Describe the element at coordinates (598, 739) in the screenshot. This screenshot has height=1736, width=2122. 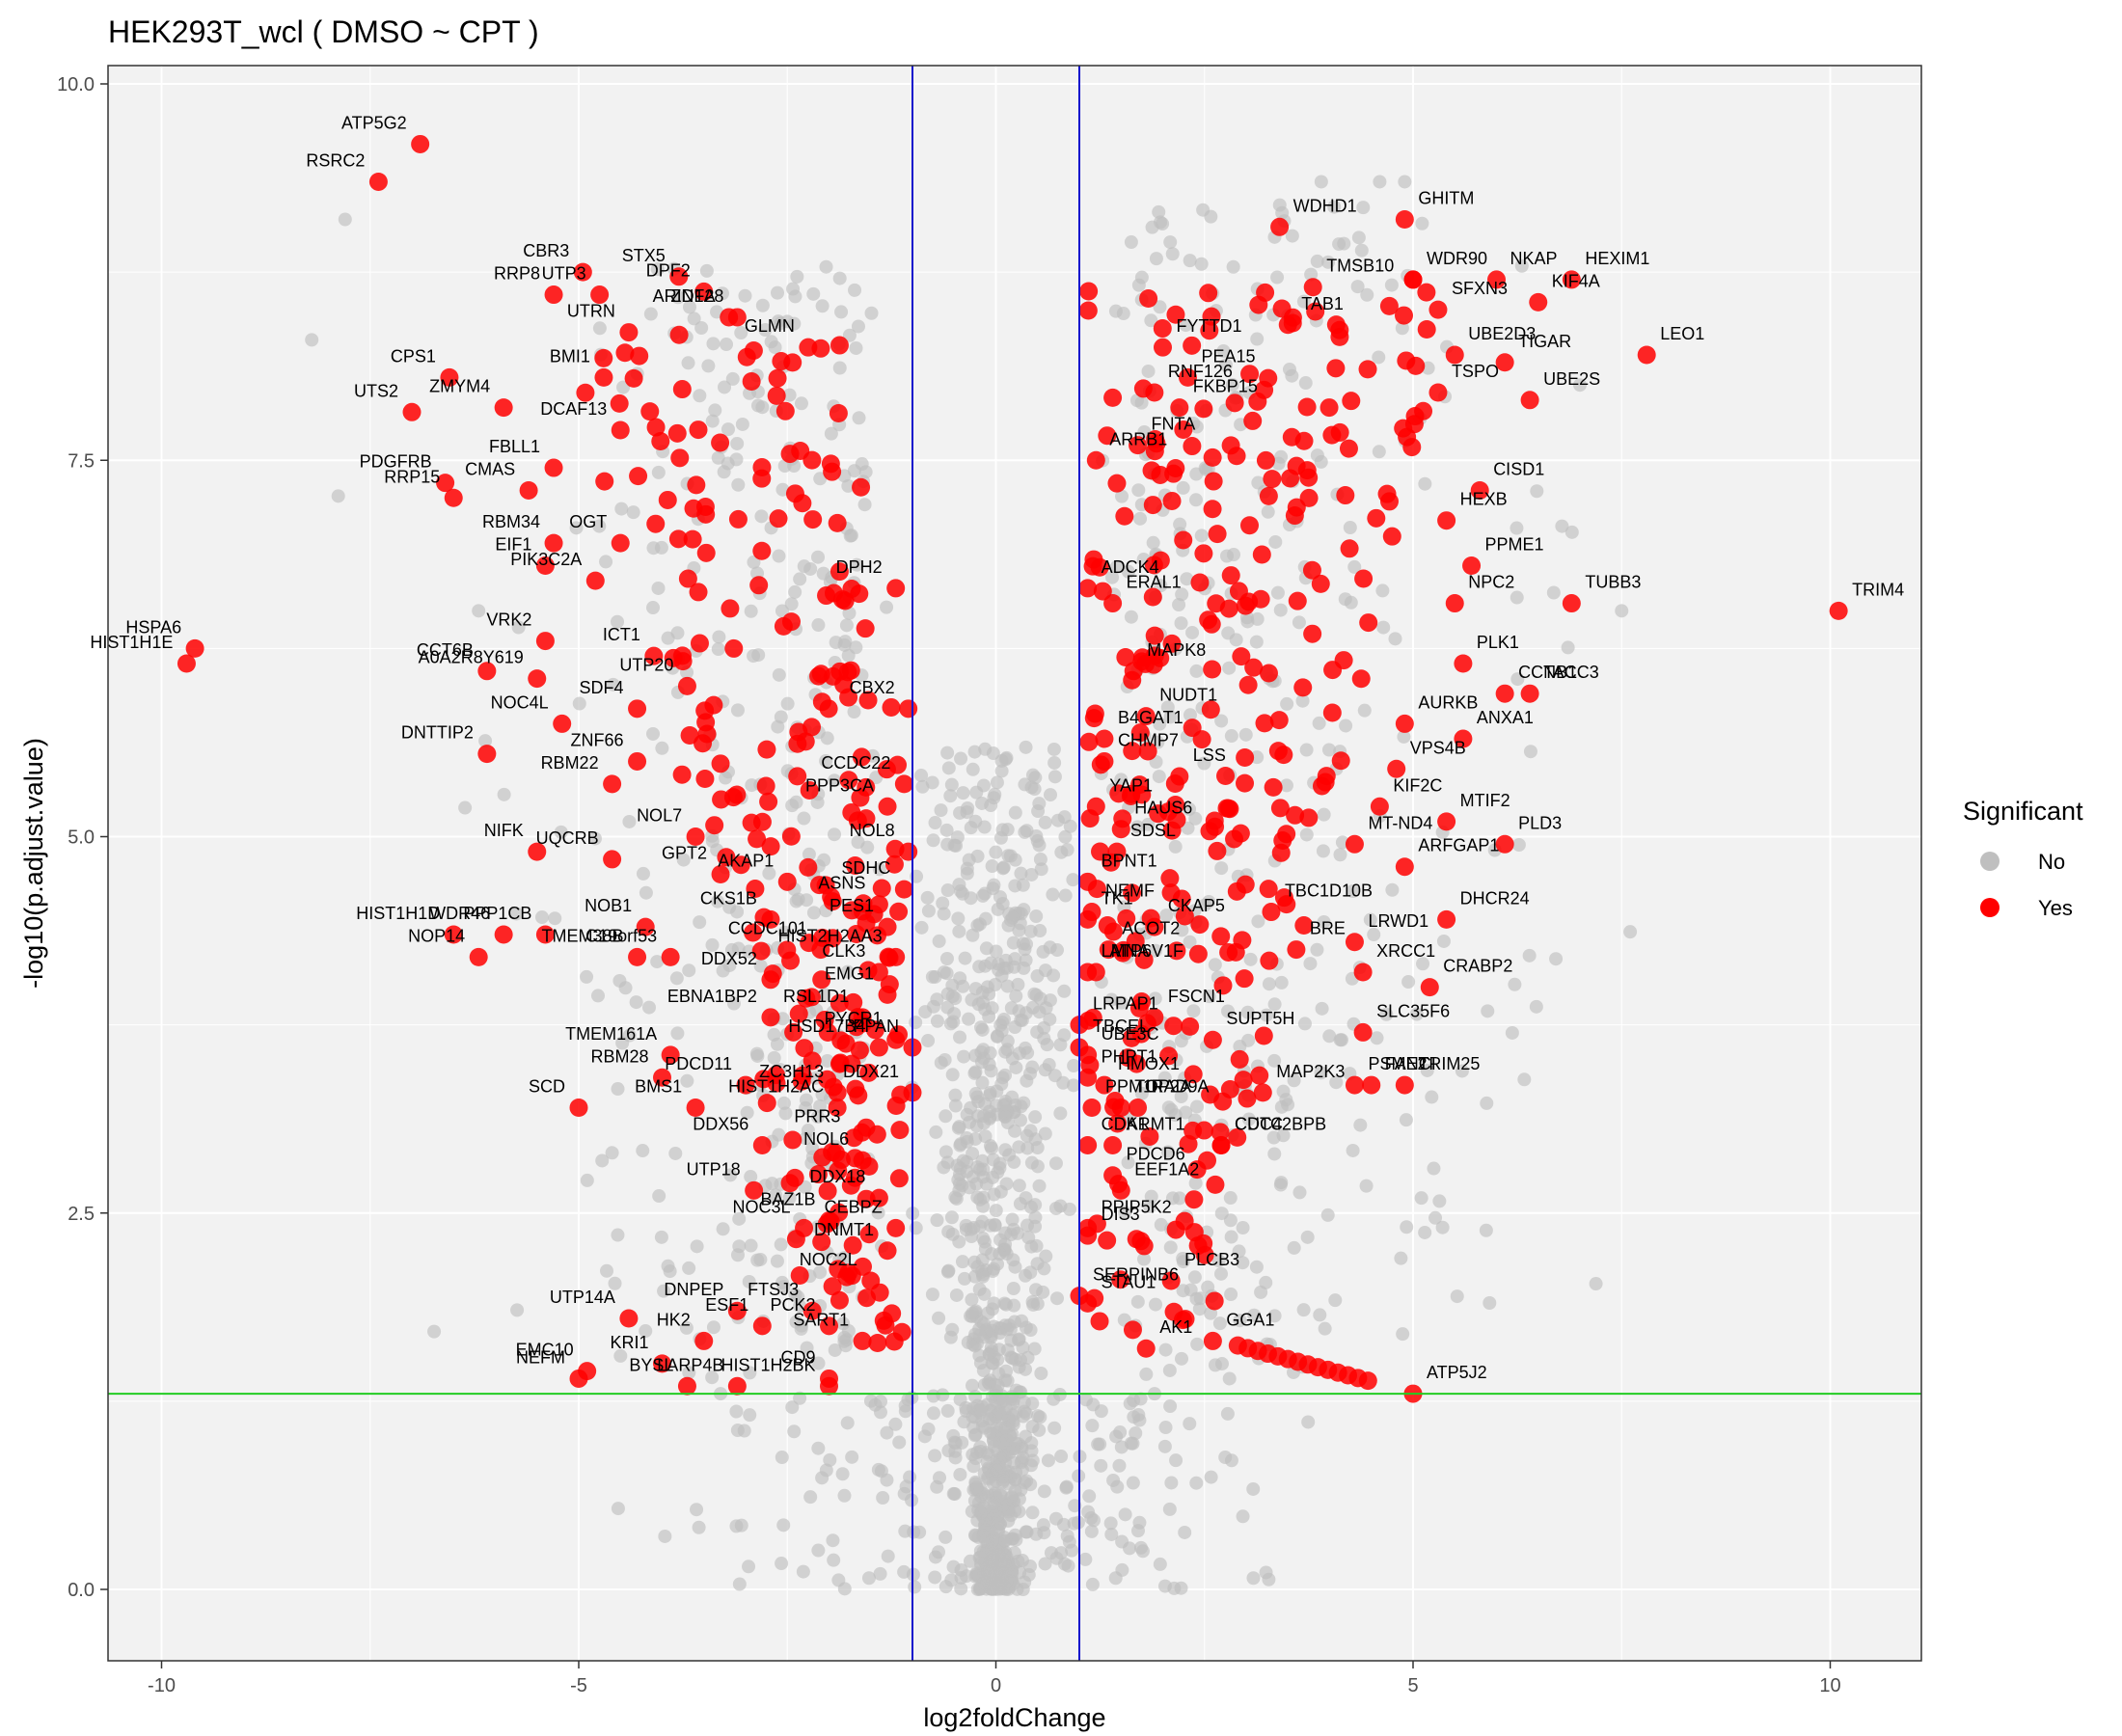
I see `gene-label: ZNF66` at that location.